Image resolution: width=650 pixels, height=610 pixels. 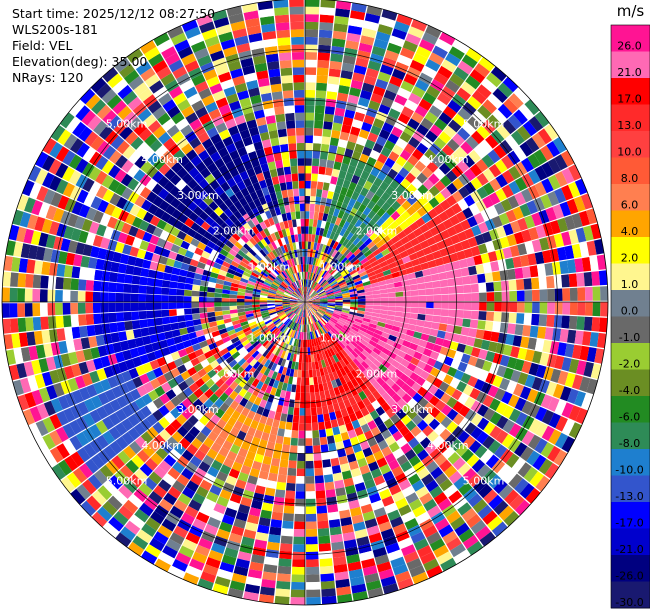 What do you see at coordinates (270, 338) in the screenshot?
I see `range-ring-label: 1.00km` at bounding box center [270, 338].